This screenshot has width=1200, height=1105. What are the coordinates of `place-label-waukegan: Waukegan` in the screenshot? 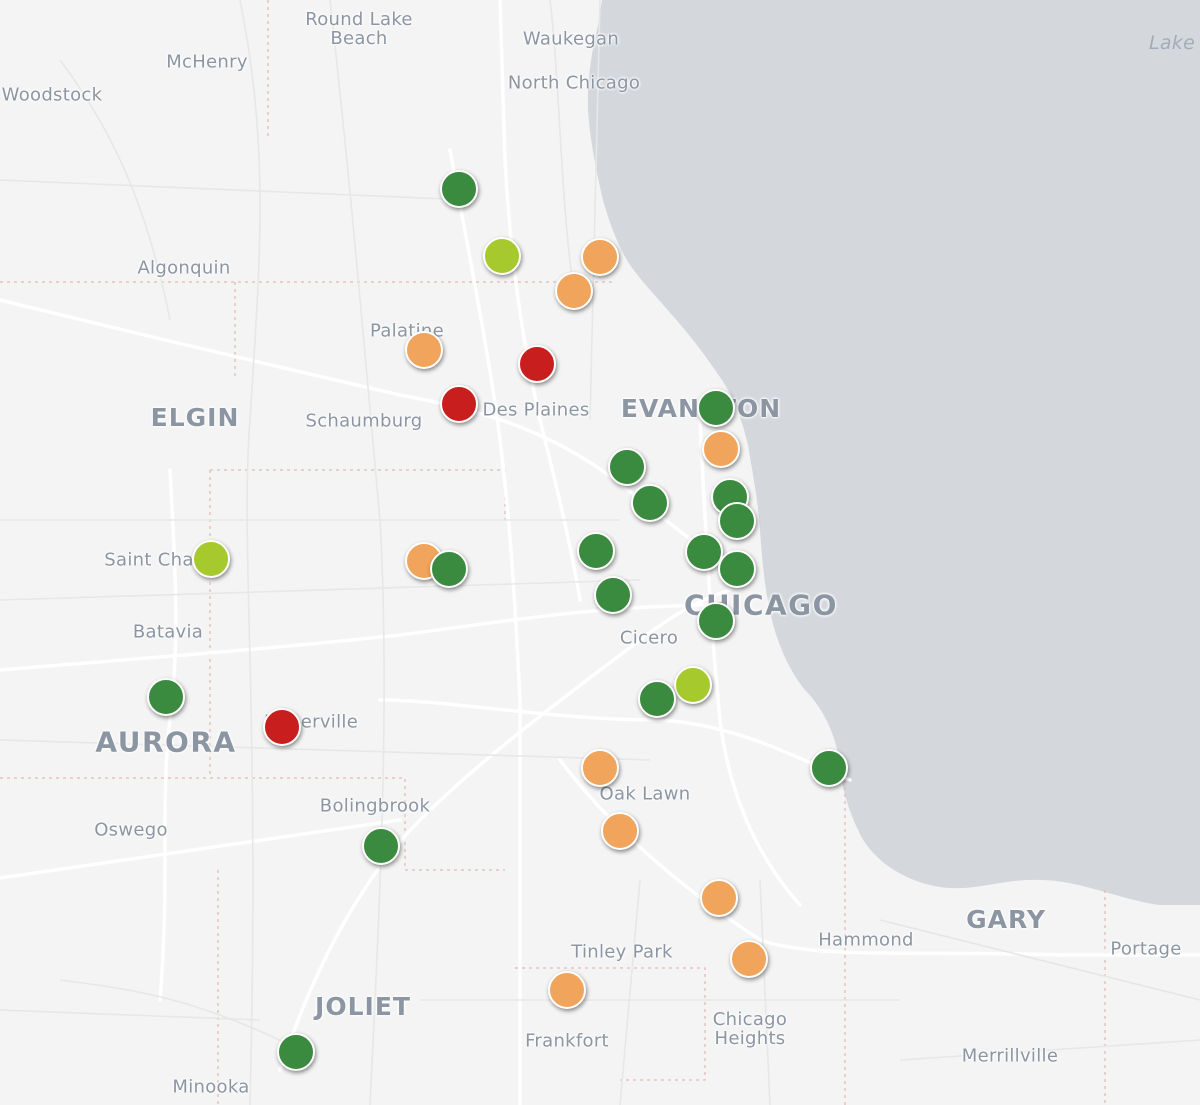 It's located at (571, 39).